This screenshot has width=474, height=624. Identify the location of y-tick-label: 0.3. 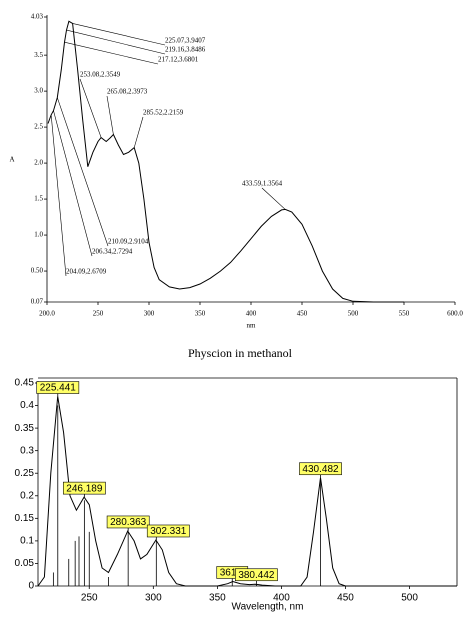
(27, 450).